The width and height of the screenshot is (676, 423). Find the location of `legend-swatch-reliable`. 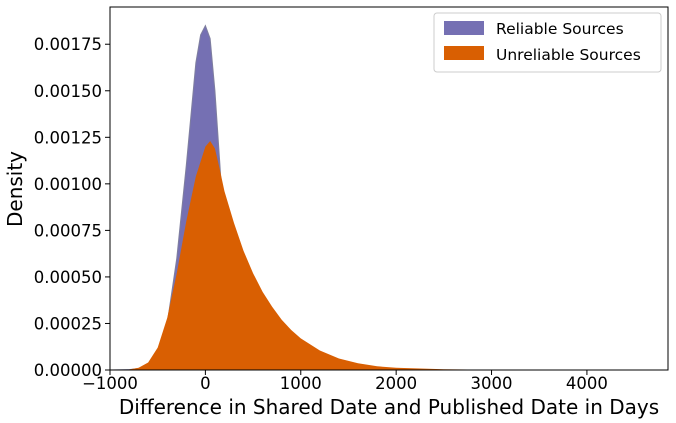

legend-swatch-reliable is located at coordinates (464, 28).